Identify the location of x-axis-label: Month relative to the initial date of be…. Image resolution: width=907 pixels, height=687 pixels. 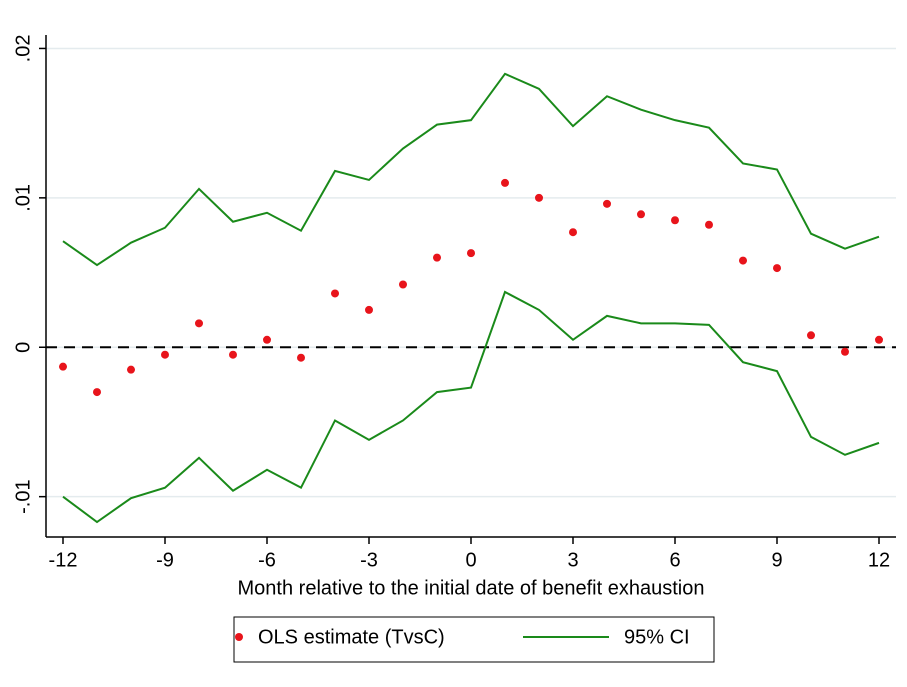
(471, 588).